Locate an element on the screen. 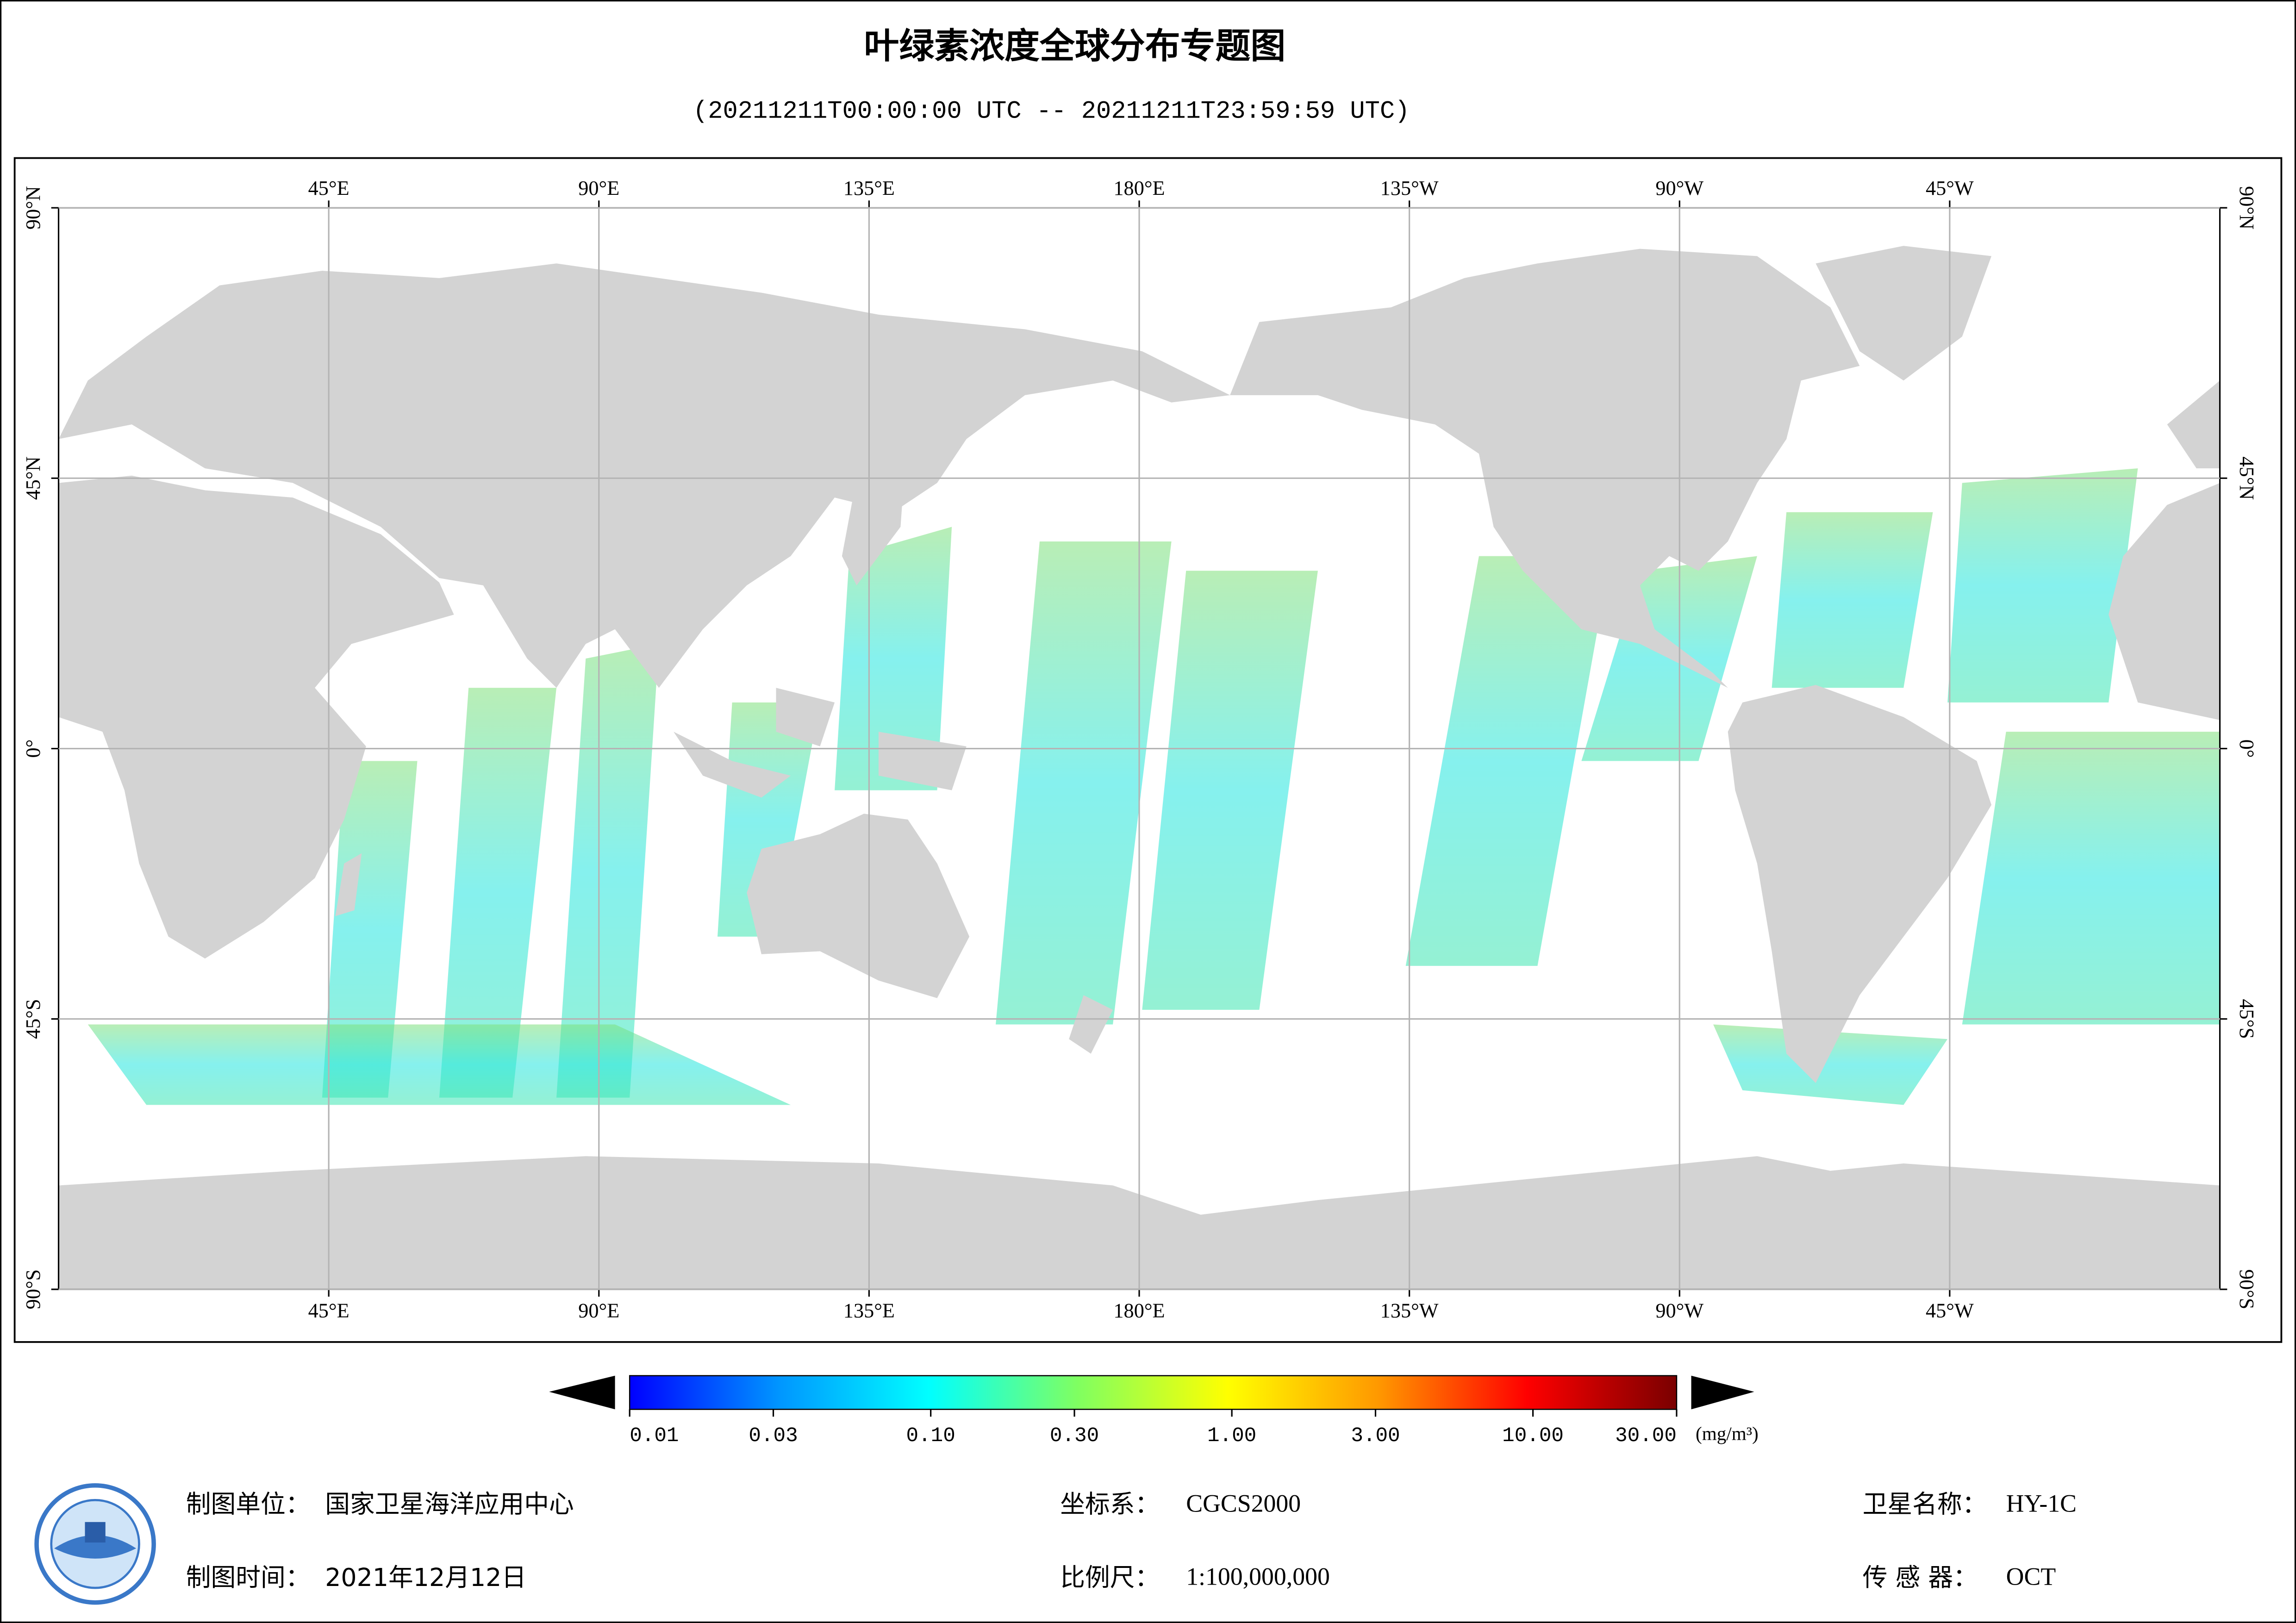  footer-value: OCT is located at coordinates (2031, 1576).